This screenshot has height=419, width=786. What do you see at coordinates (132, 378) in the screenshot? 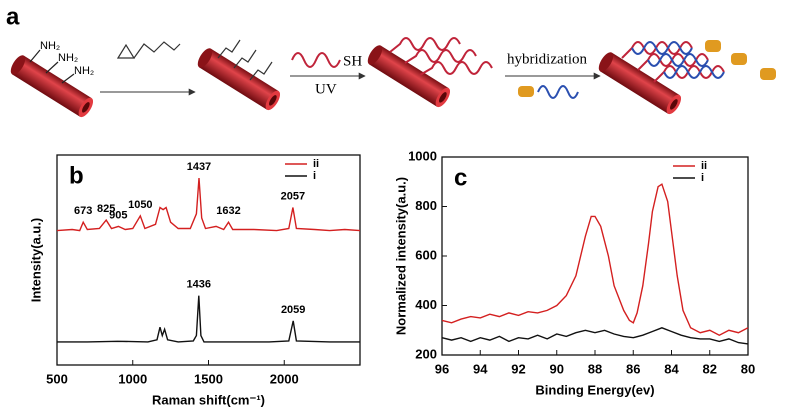
I see `x-tick-label: 1000` at bounding box center [132, 378].